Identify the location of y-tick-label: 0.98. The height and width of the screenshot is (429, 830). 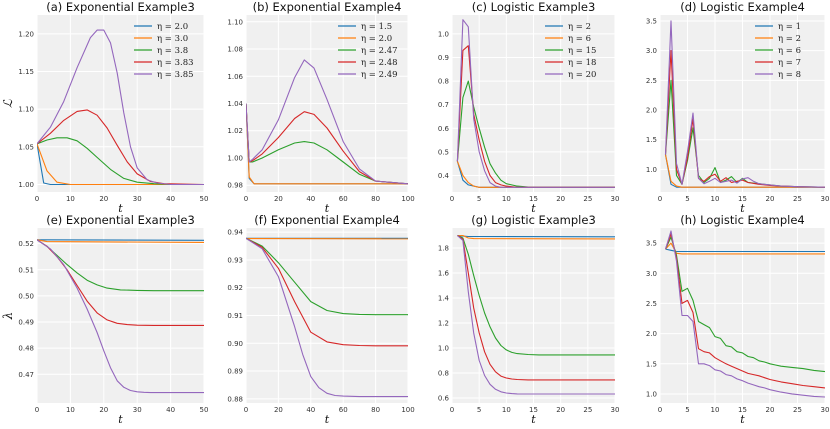
(235, 186).